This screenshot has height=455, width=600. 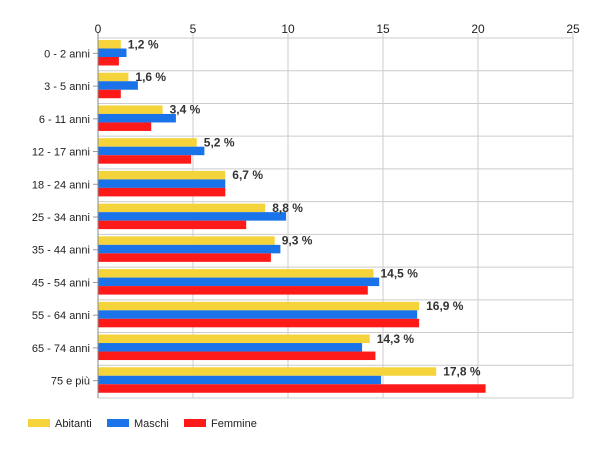 What do you see at coordinates (234, 424) in the screenshot?
I see `legend-label-femmine: Femmine` at bounding box center [234, 424].